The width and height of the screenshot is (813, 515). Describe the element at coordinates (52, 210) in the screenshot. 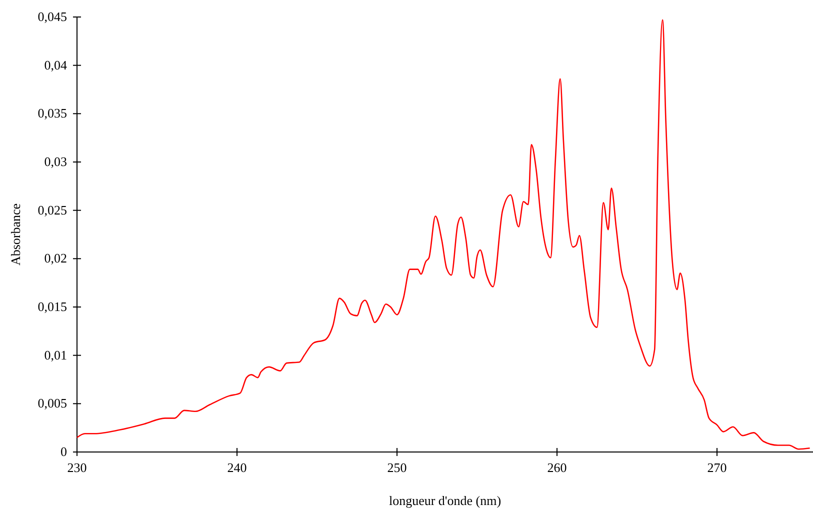

I see `y-tick-label: 0,025` at that location.